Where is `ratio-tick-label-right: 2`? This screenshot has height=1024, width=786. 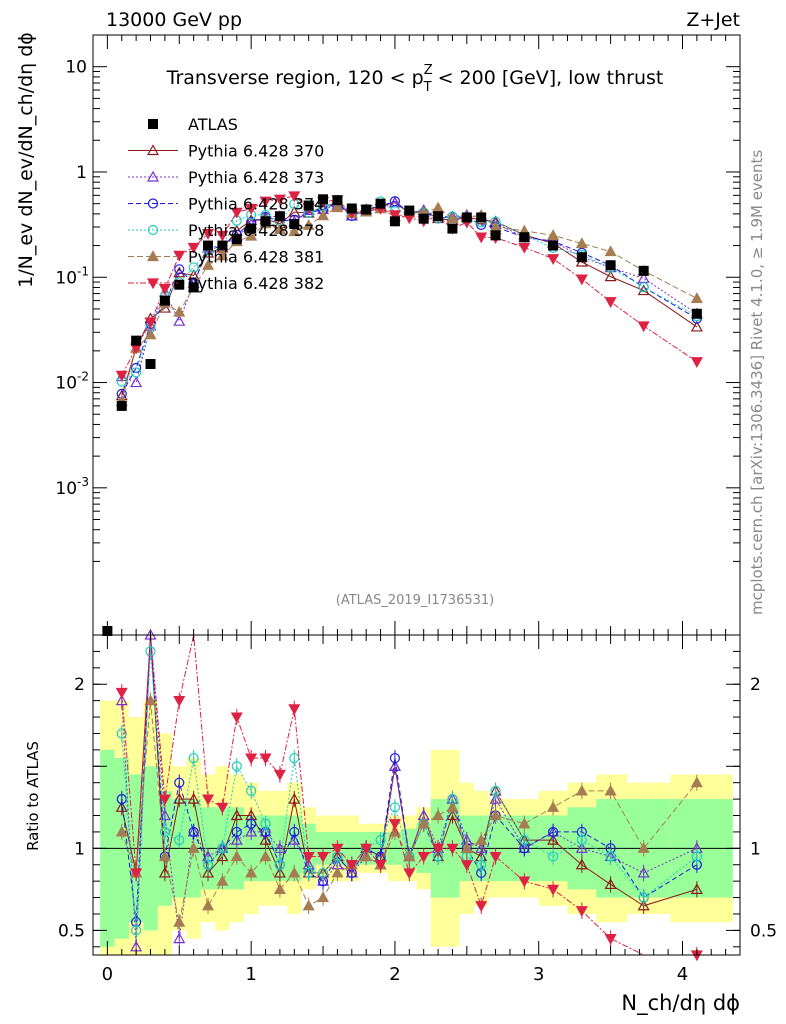 ratio-tick-label-right: 2 is located at coordinates (755, 685).